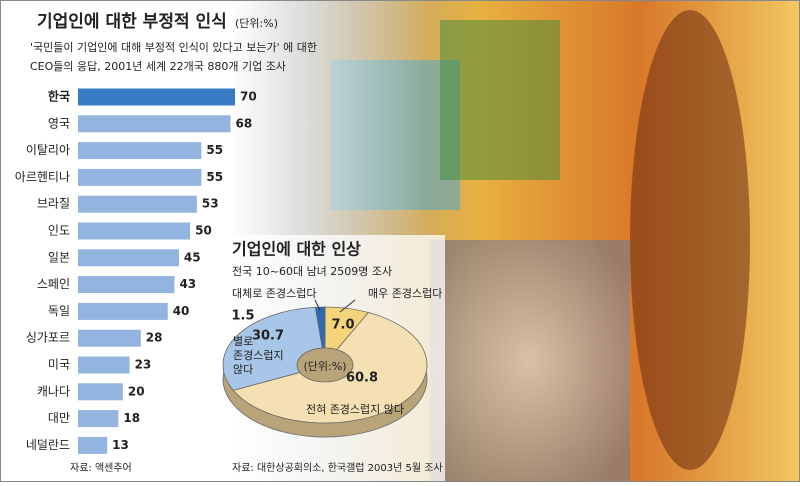  I want to click on value-label: 43, so click(187, 284).